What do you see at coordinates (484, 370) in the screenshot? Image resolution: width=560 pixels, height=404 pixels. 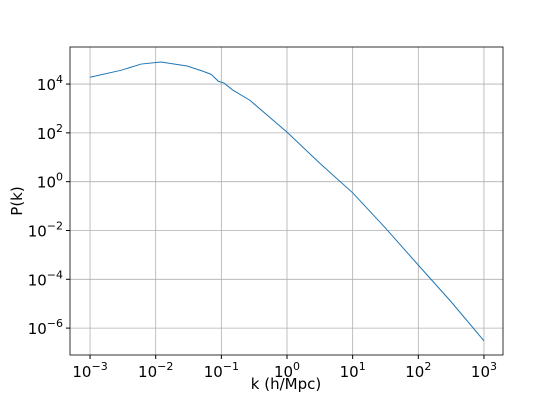 I see `x-tick-label: 10³` at bounding box center [484, 370].